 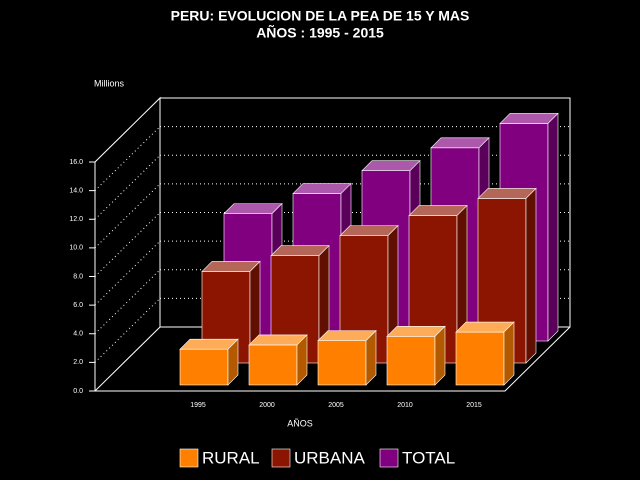 I want to click on legend-label: URBANA, so click(x=330, y=457).